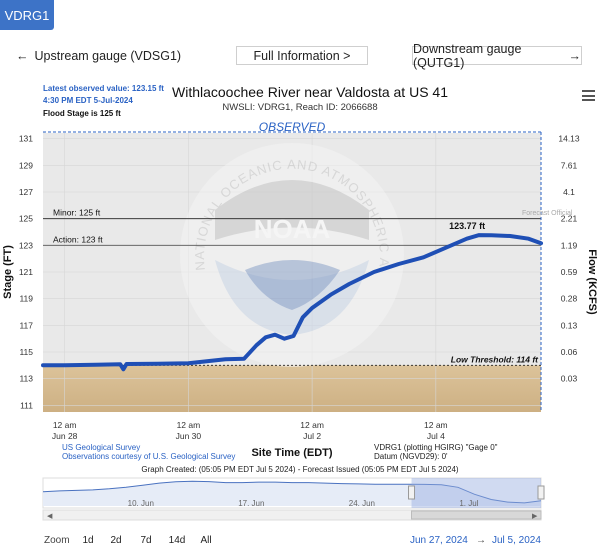 The height and width of the screenshot is (549, 600). I want to click on x-tick-date: Jun 30, so click(189, 436).